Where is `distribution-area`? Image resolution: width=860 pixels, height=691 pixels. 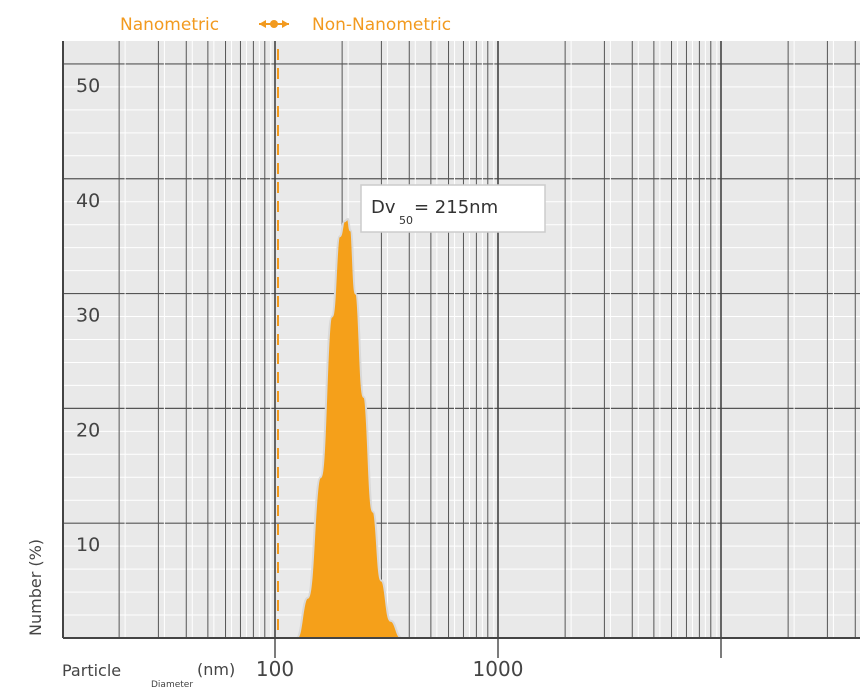 distribution-area is located at coordinates (349, 428).